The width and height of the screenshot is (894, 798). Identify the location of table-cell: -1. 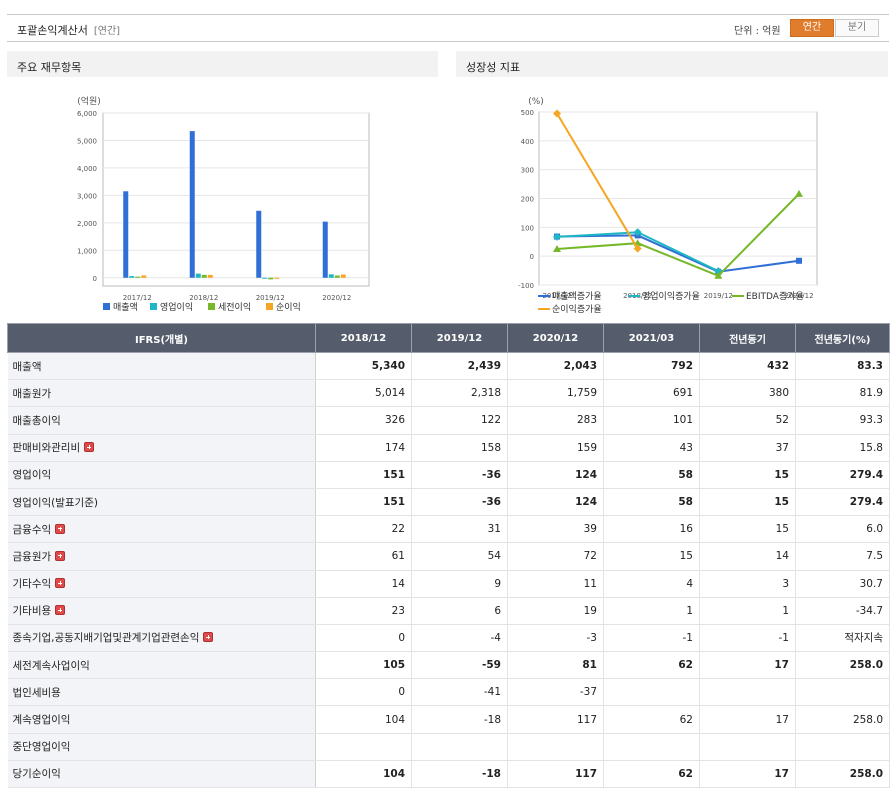
(651, 638).